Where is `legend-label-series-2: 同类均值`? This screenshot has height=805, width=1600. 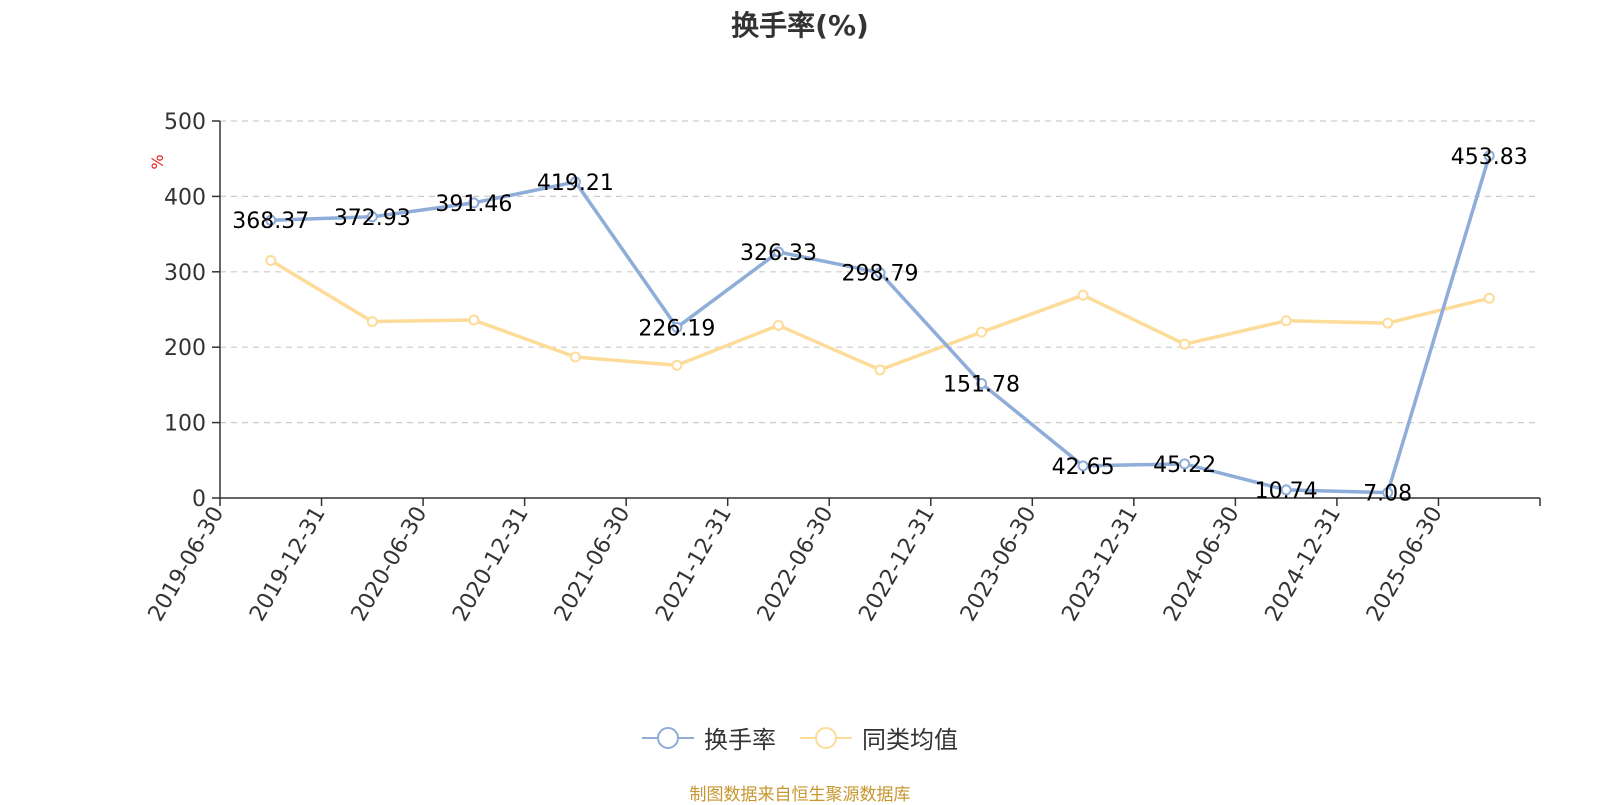 legend-label-series-2: 同类均值 is located at coordinates (910, 740).